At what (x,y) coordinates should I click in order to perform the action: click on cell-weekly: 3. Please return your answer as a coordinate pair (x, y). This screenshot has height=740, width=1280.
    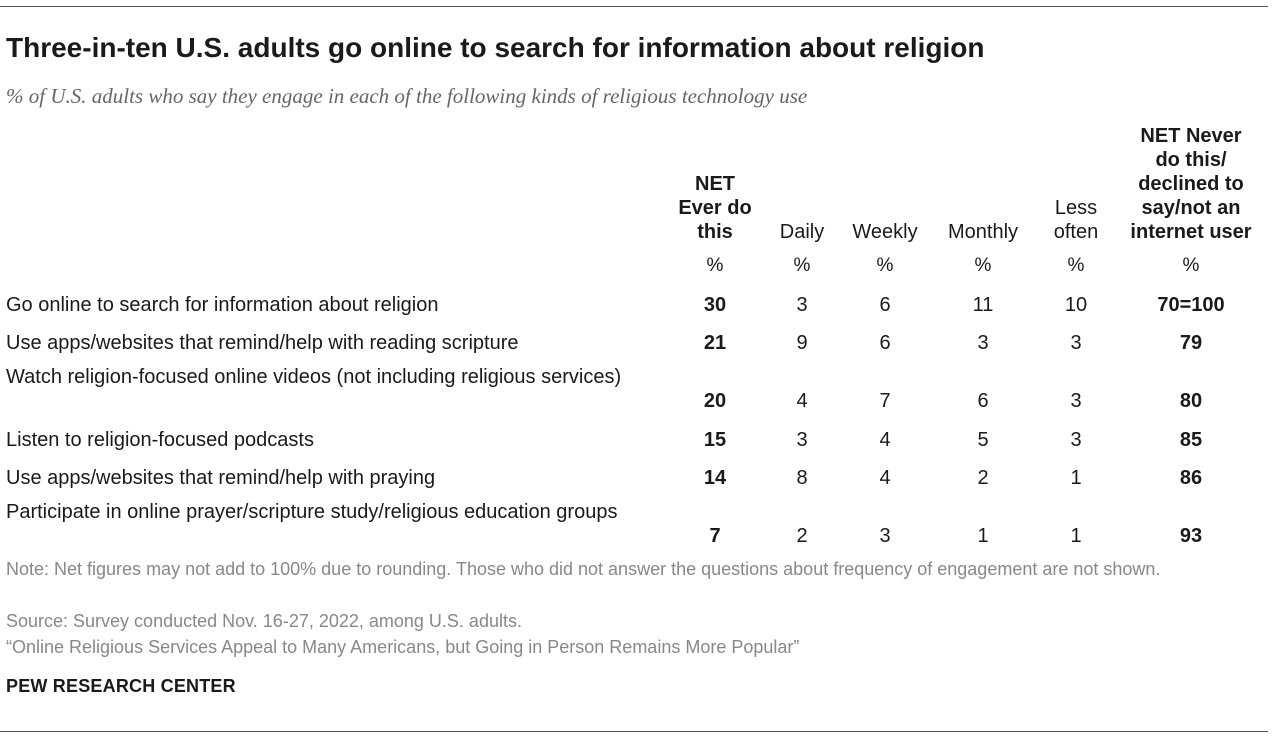
    Looking at the image, I should click on (885, 536).